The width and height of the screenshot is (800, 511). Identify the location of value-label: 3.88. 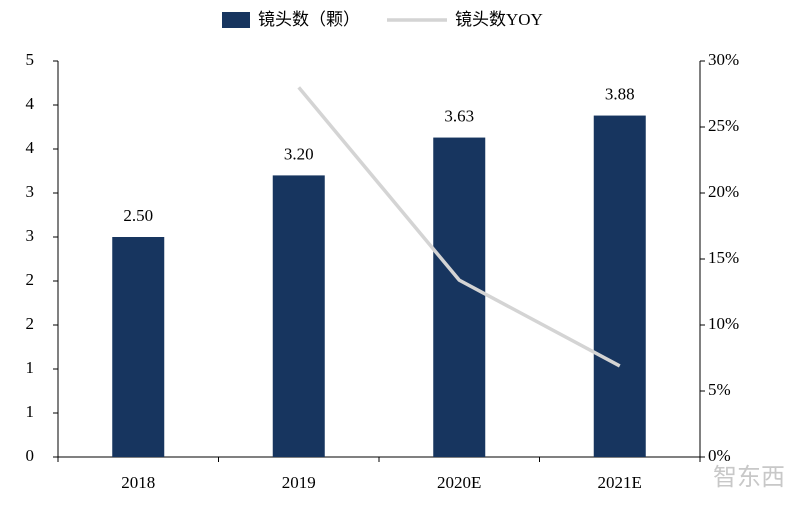
(620, 93).